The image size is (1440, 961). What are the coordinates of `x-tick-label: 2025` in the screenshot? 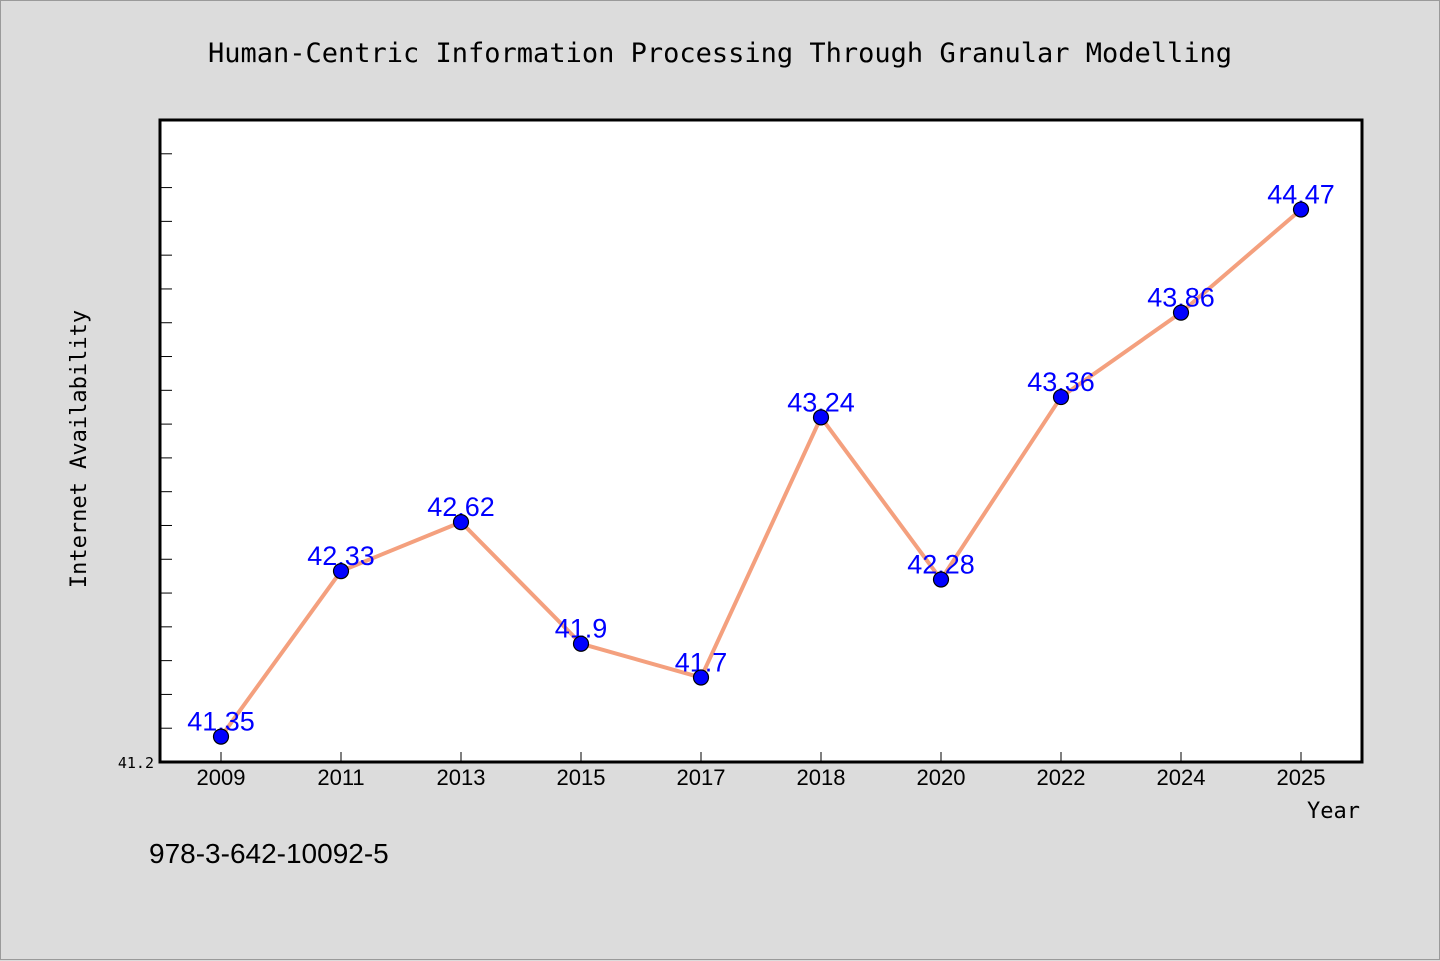 It's located at (1301, 777).